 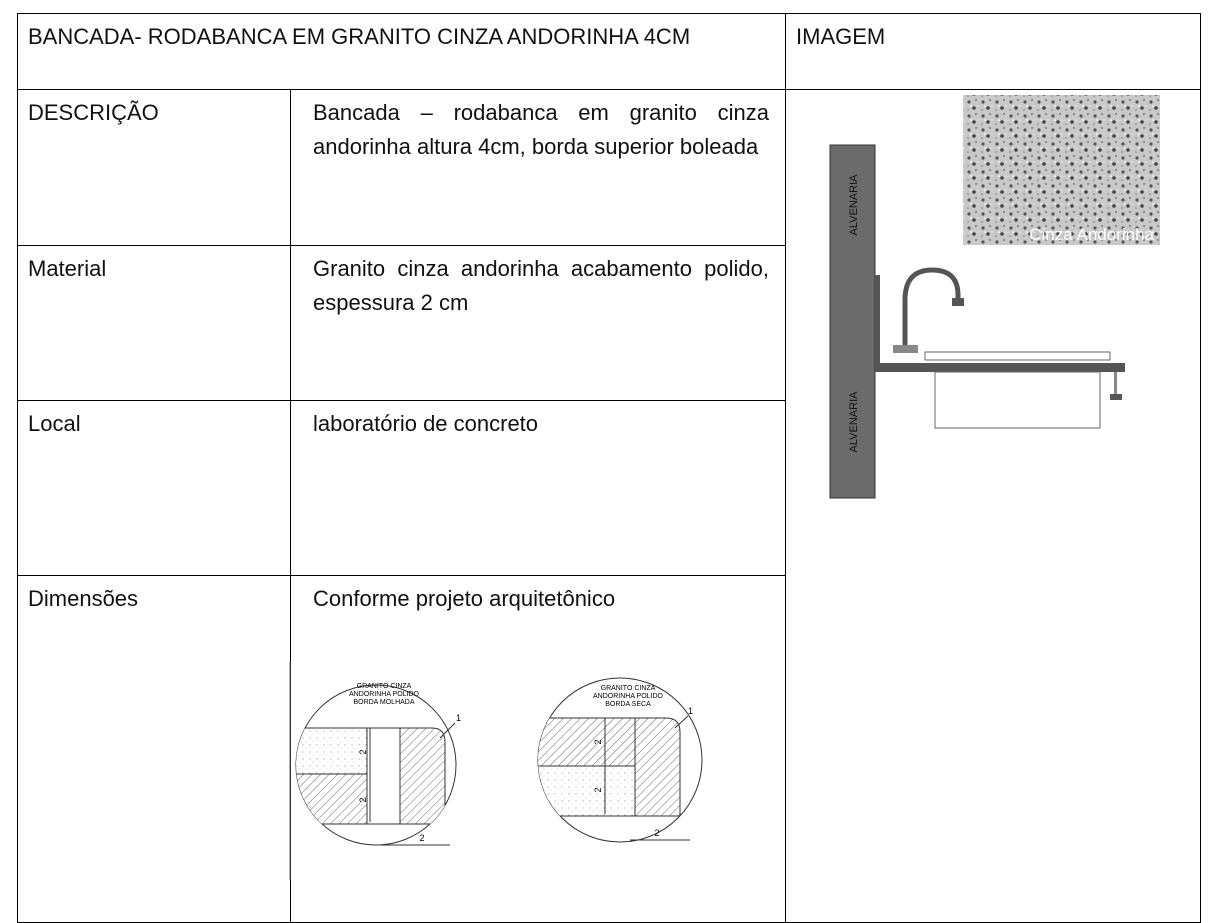 I want to click on detail-label: BORDA SECA, so click(x=628, y=704).